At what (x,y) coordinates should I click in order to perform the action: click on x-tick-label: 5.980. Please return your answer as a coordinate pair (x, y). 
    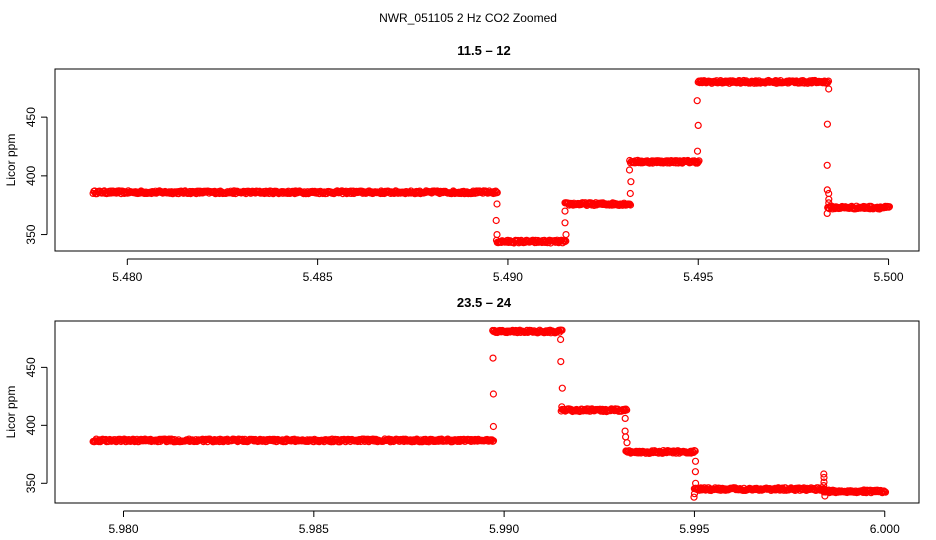
    Looking at the image, I should click on (123, 529).